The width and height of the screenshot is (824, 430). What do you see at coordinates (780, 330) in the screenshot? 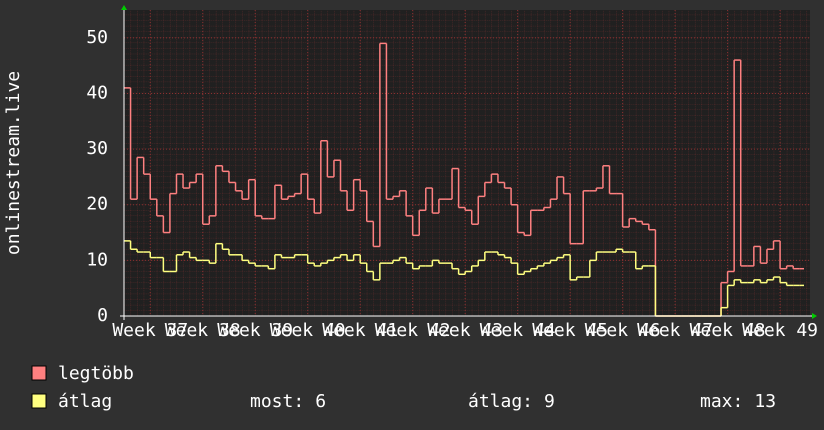
I see `x-tick-label: Week 49` at bounding box center [780, 330].